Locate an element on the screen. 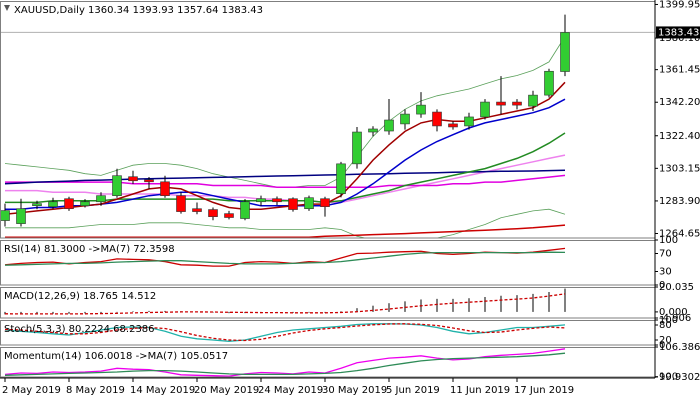 This screenshot has width=700, height=400. y-tick-label: 106.3862 is located at coordinates (679, 347).